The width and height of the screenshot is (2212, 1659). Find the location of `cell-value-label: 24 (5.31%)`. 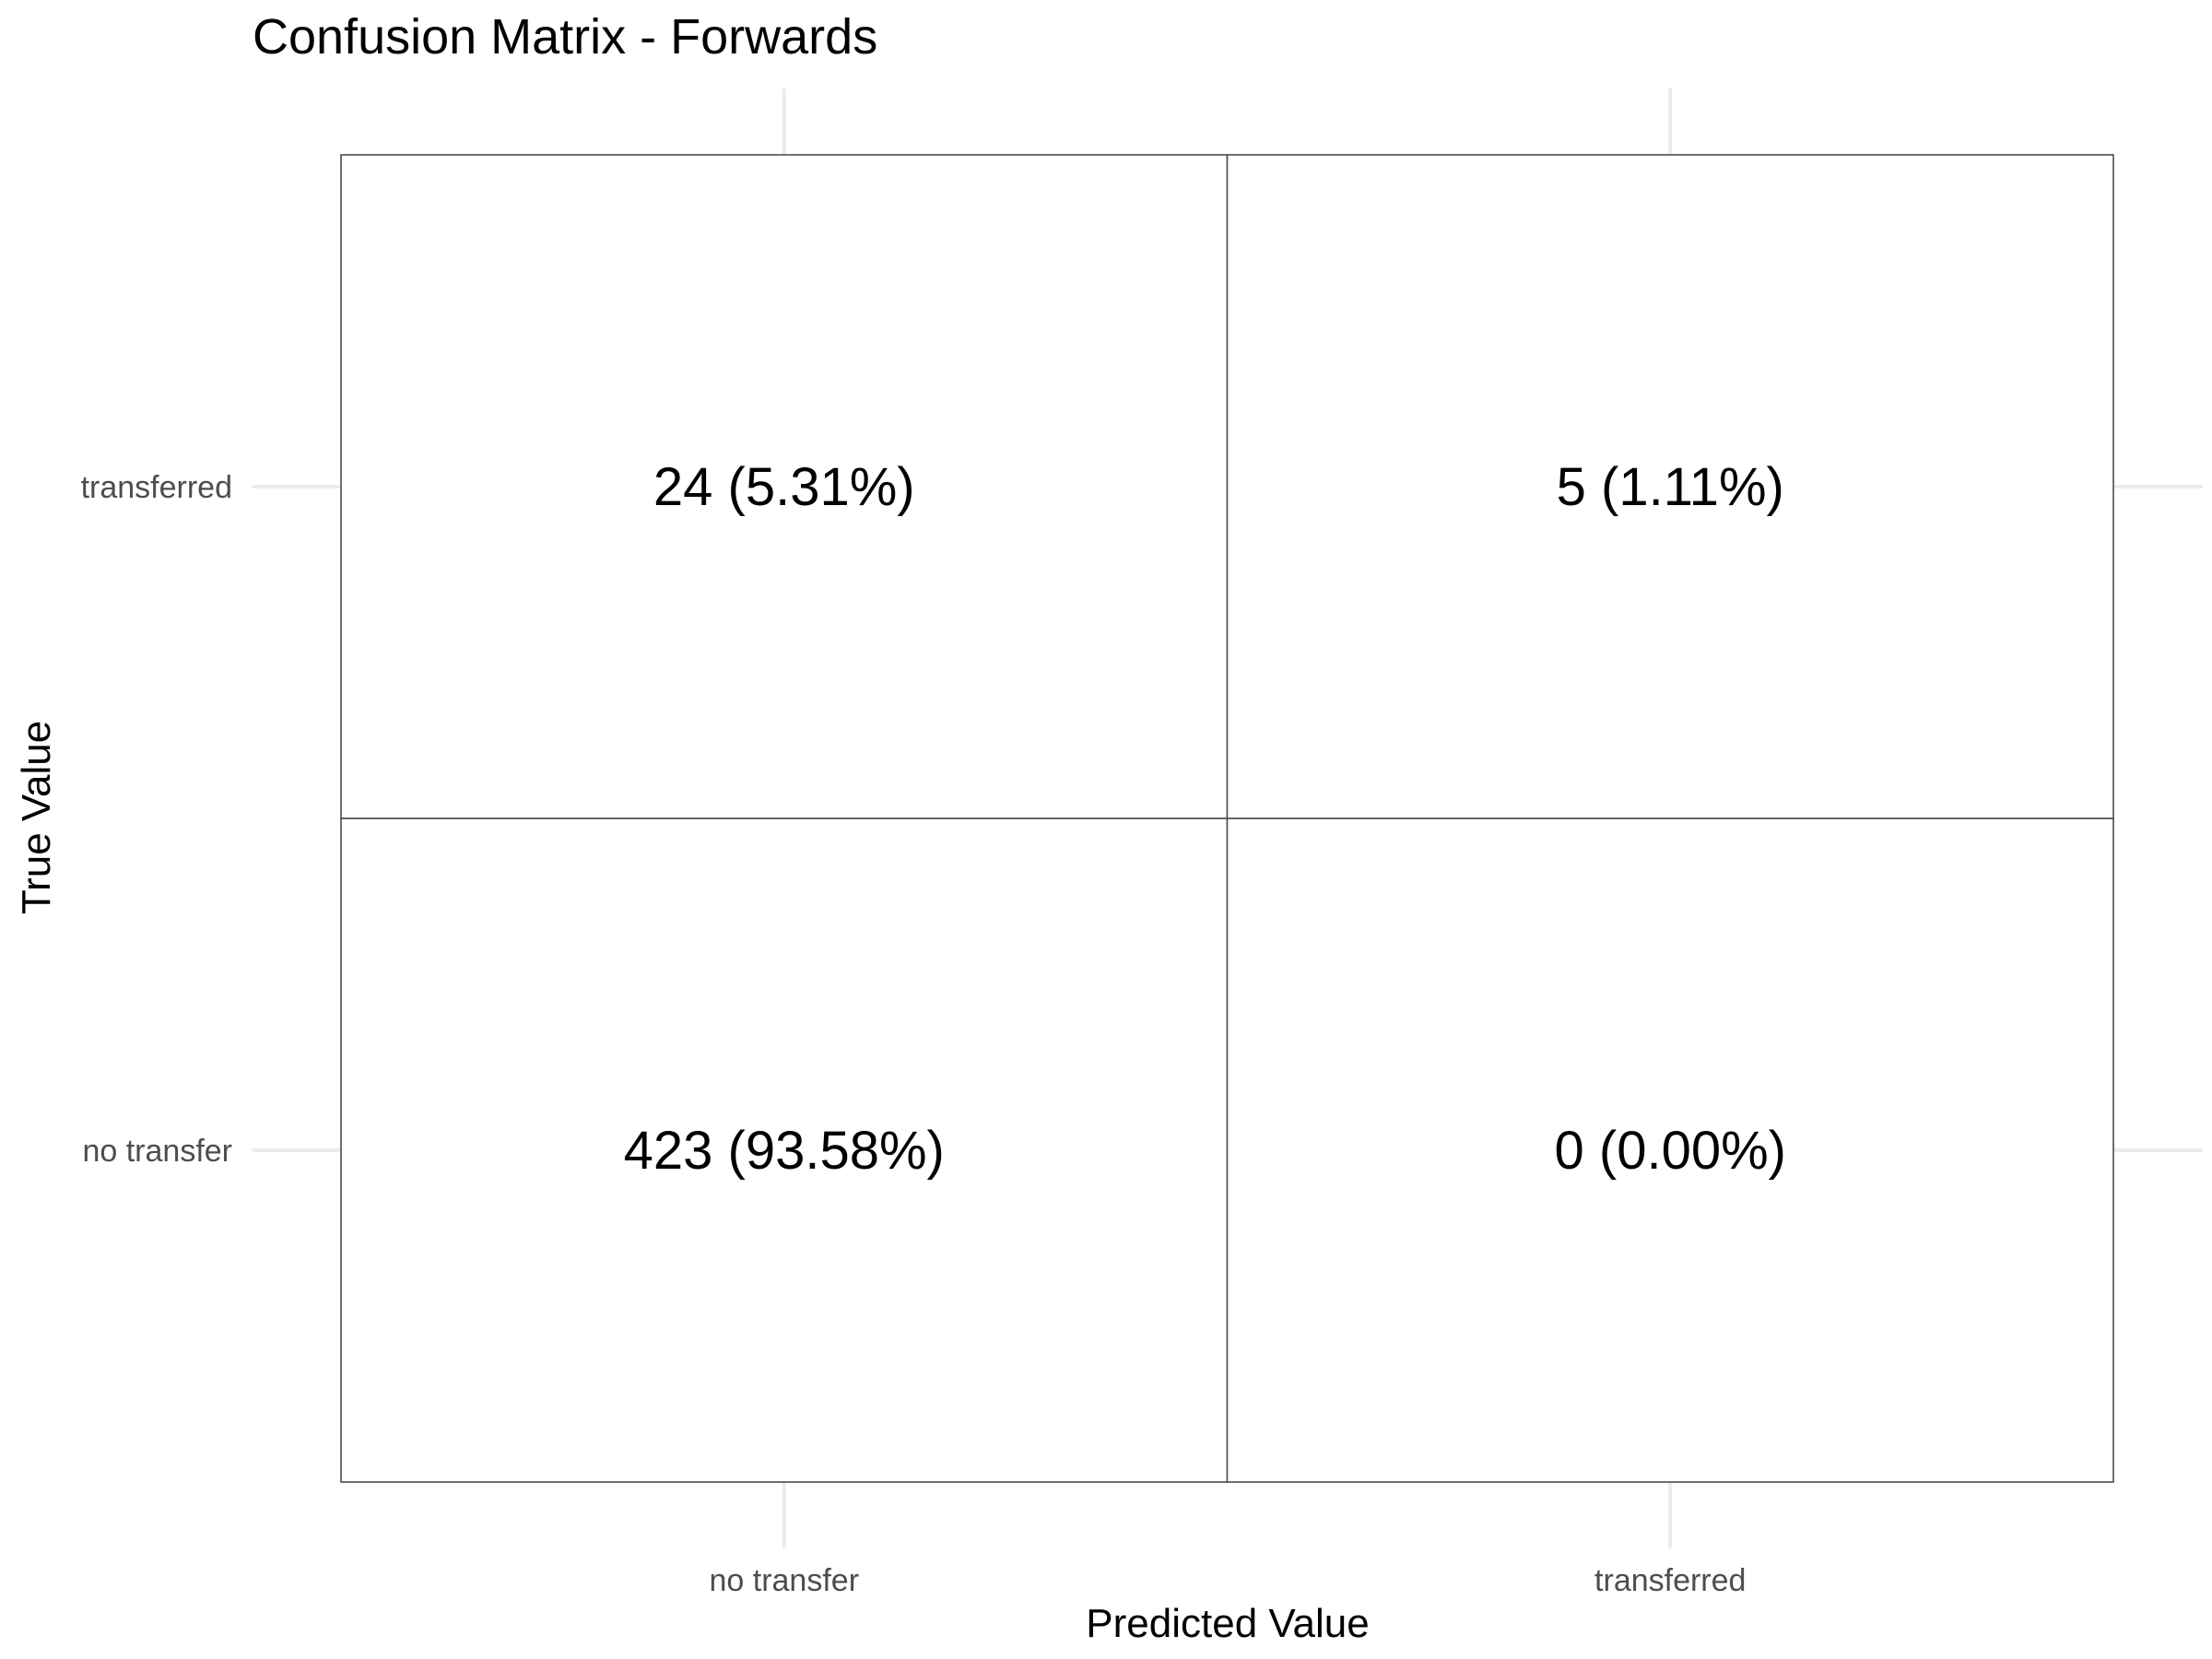

cell-value-label: 24 (5.31%) is located at coordinates (784, 487).